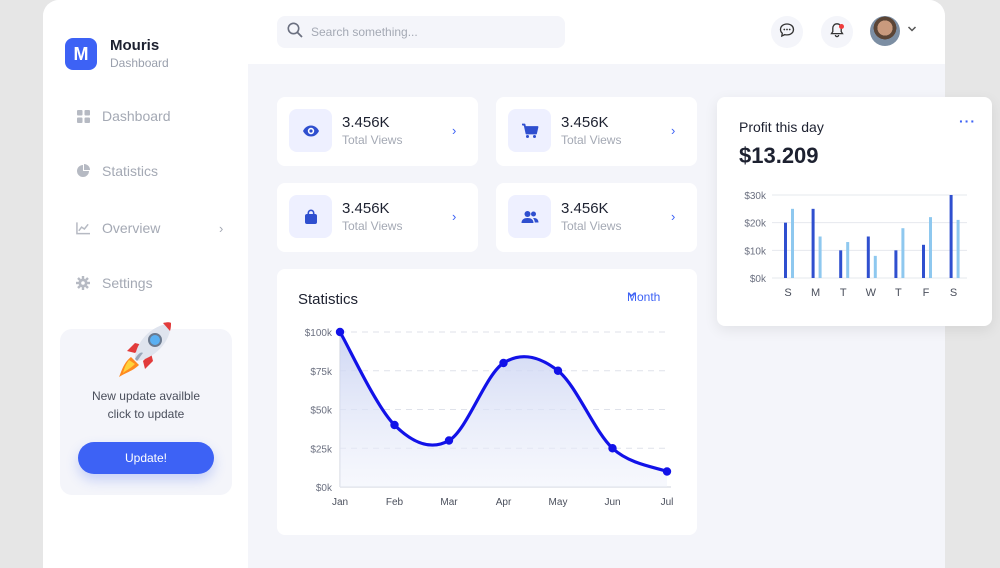 Image resolution: width=1000 pixels, height=568 pixels. What do you see at coordinates (395, 502) in the screenshot?
I see `x-tick-label: Feb` at bounding box center [395, 502].